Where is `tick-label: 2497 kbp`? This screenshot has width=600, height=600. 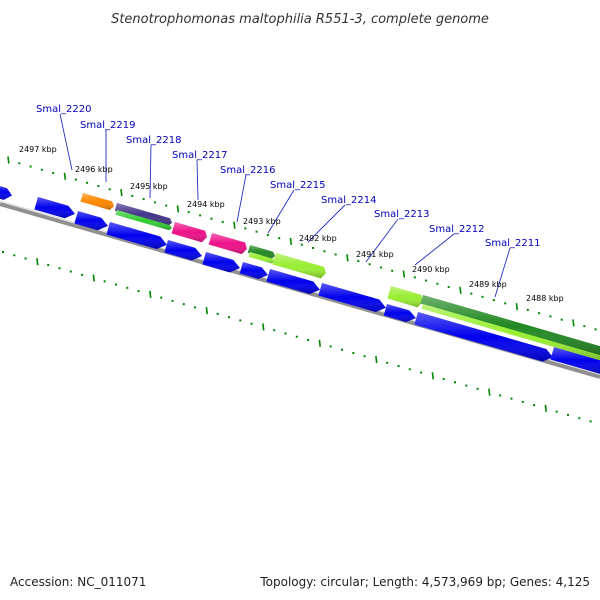
tick-label: 2497 kbp is located at coordinates (38, 149).